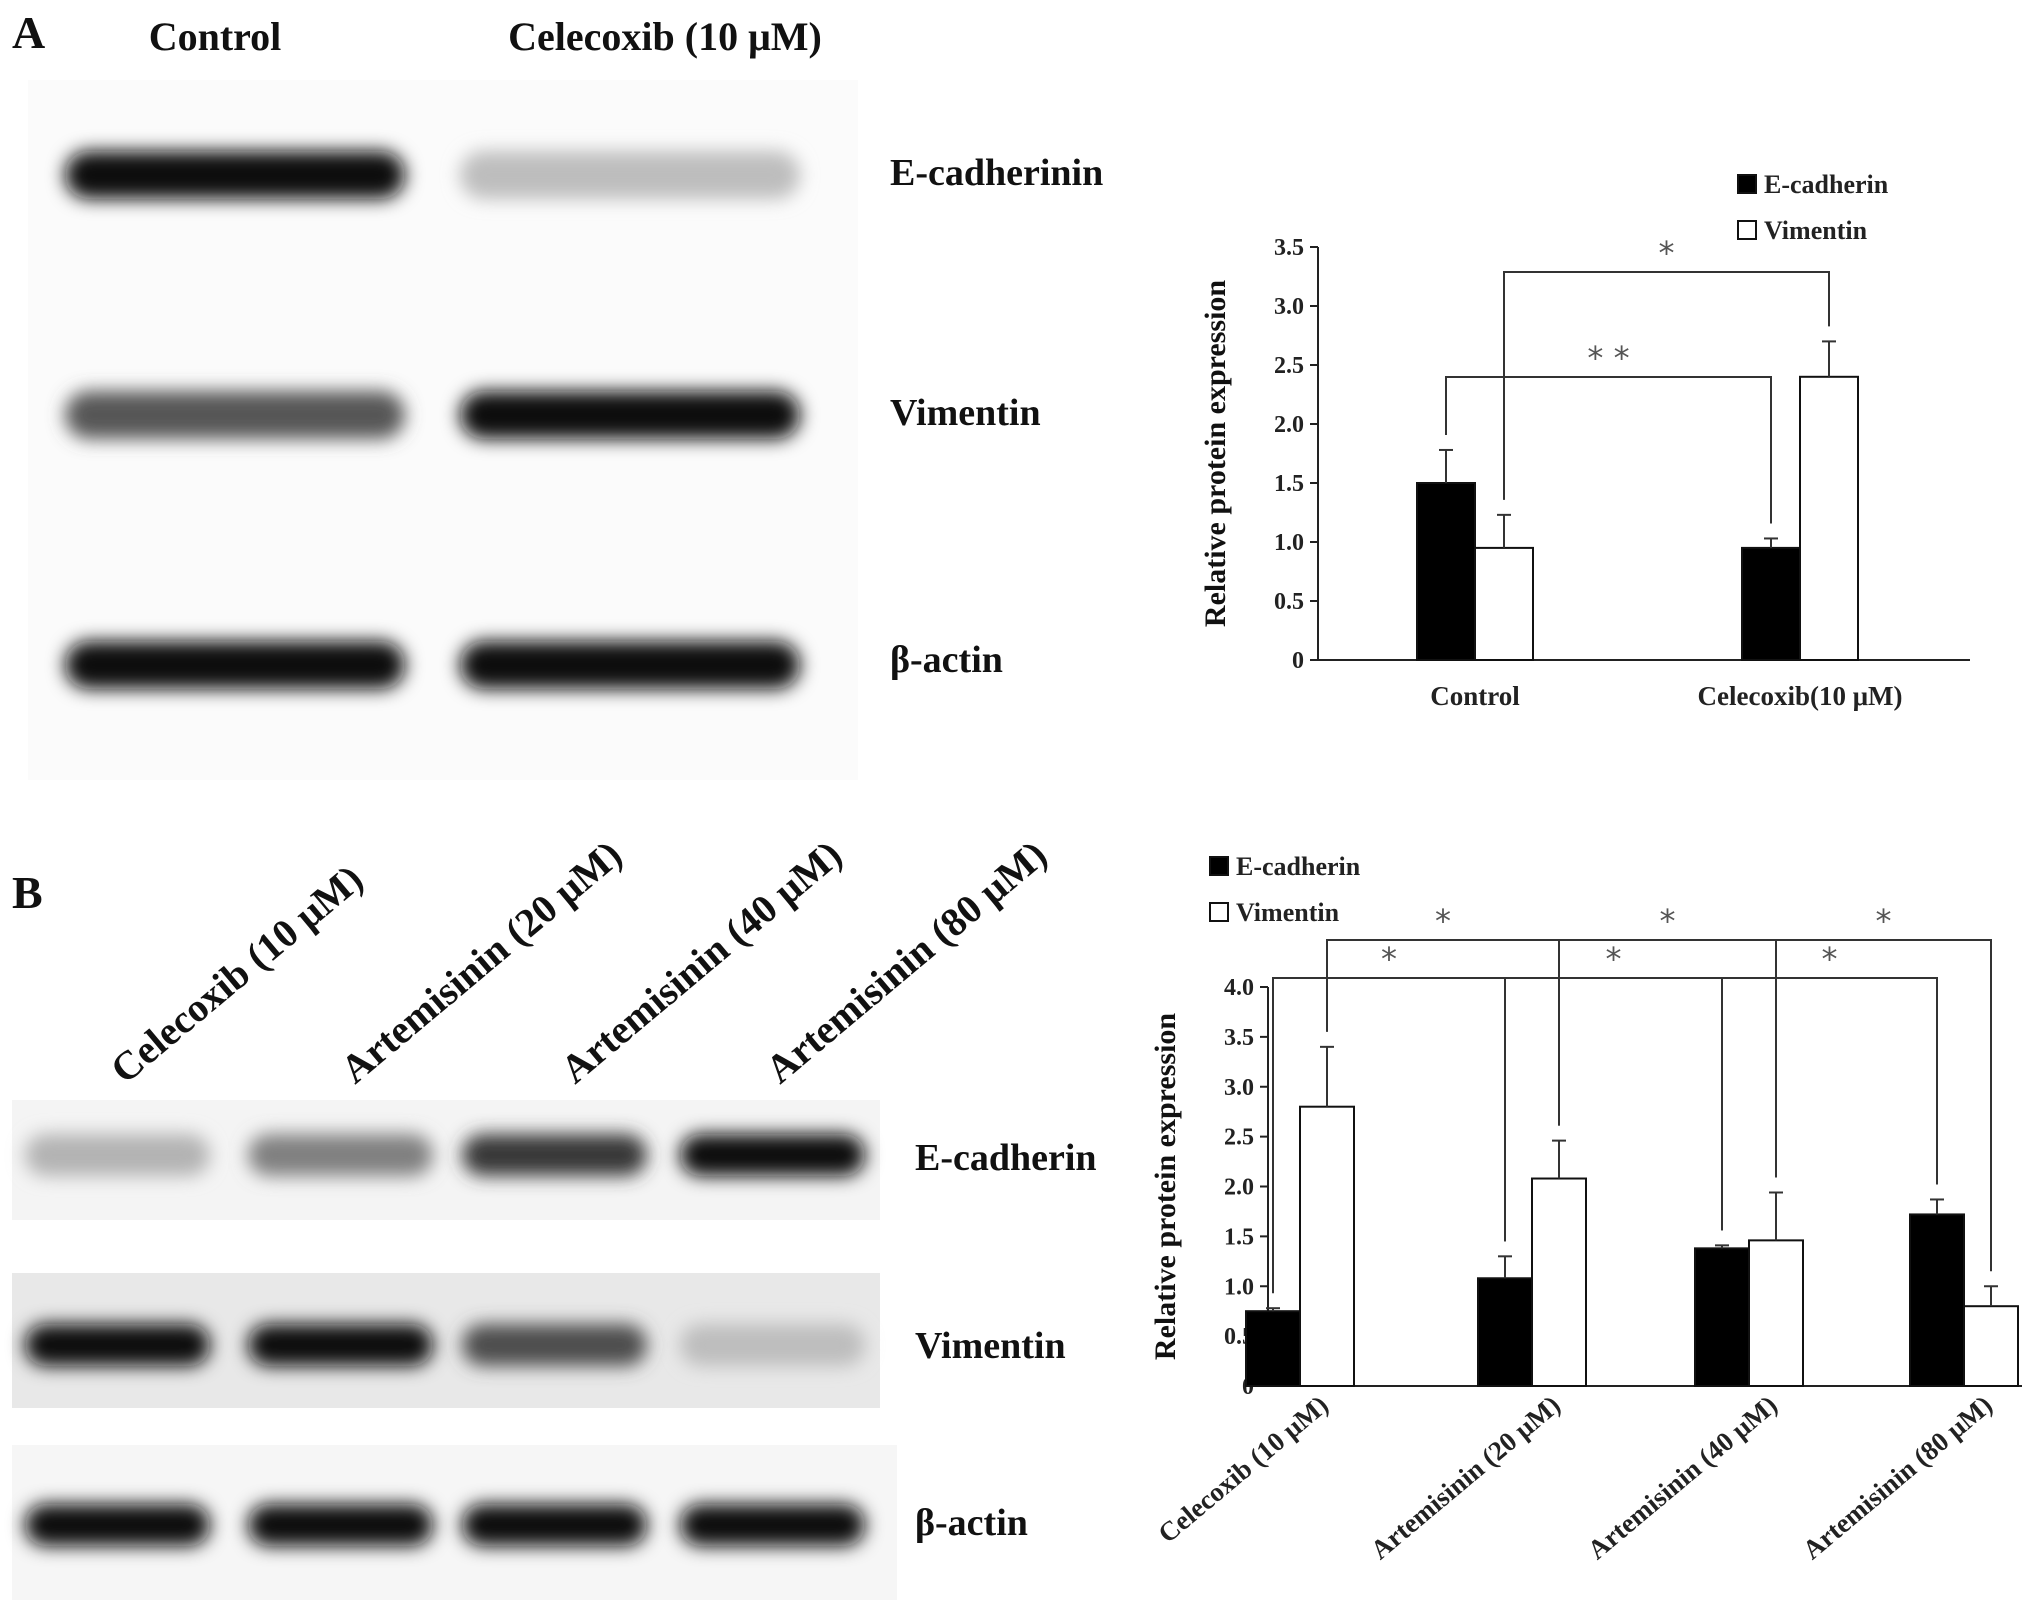 Image resolution: width=2031 pixels, height=1610 pixels. What do you see at coordinates (27, 892) in the screenshot?
I see `panel-b-letter: B` at bounding box center [27, 892].